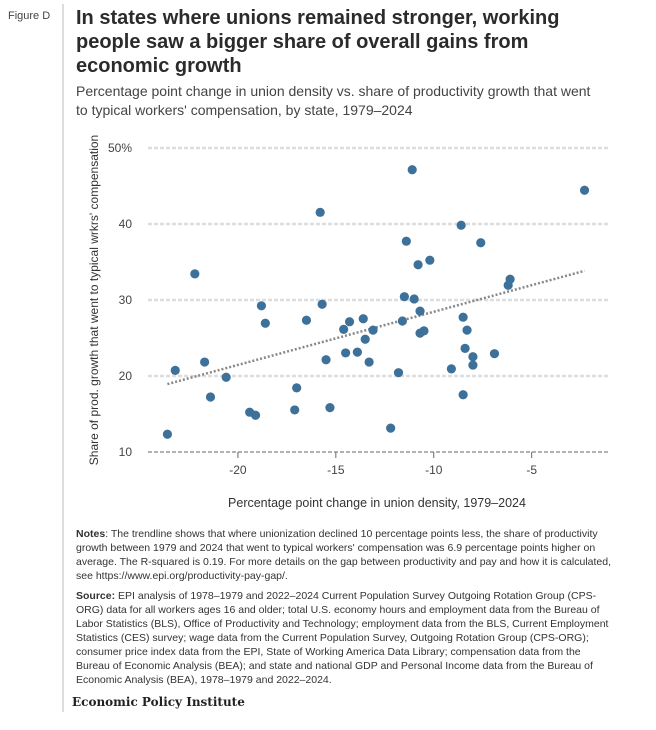 The height and width of the screenshot is (730, 656). I want to click on source-label: Source:, so click(96, 596).